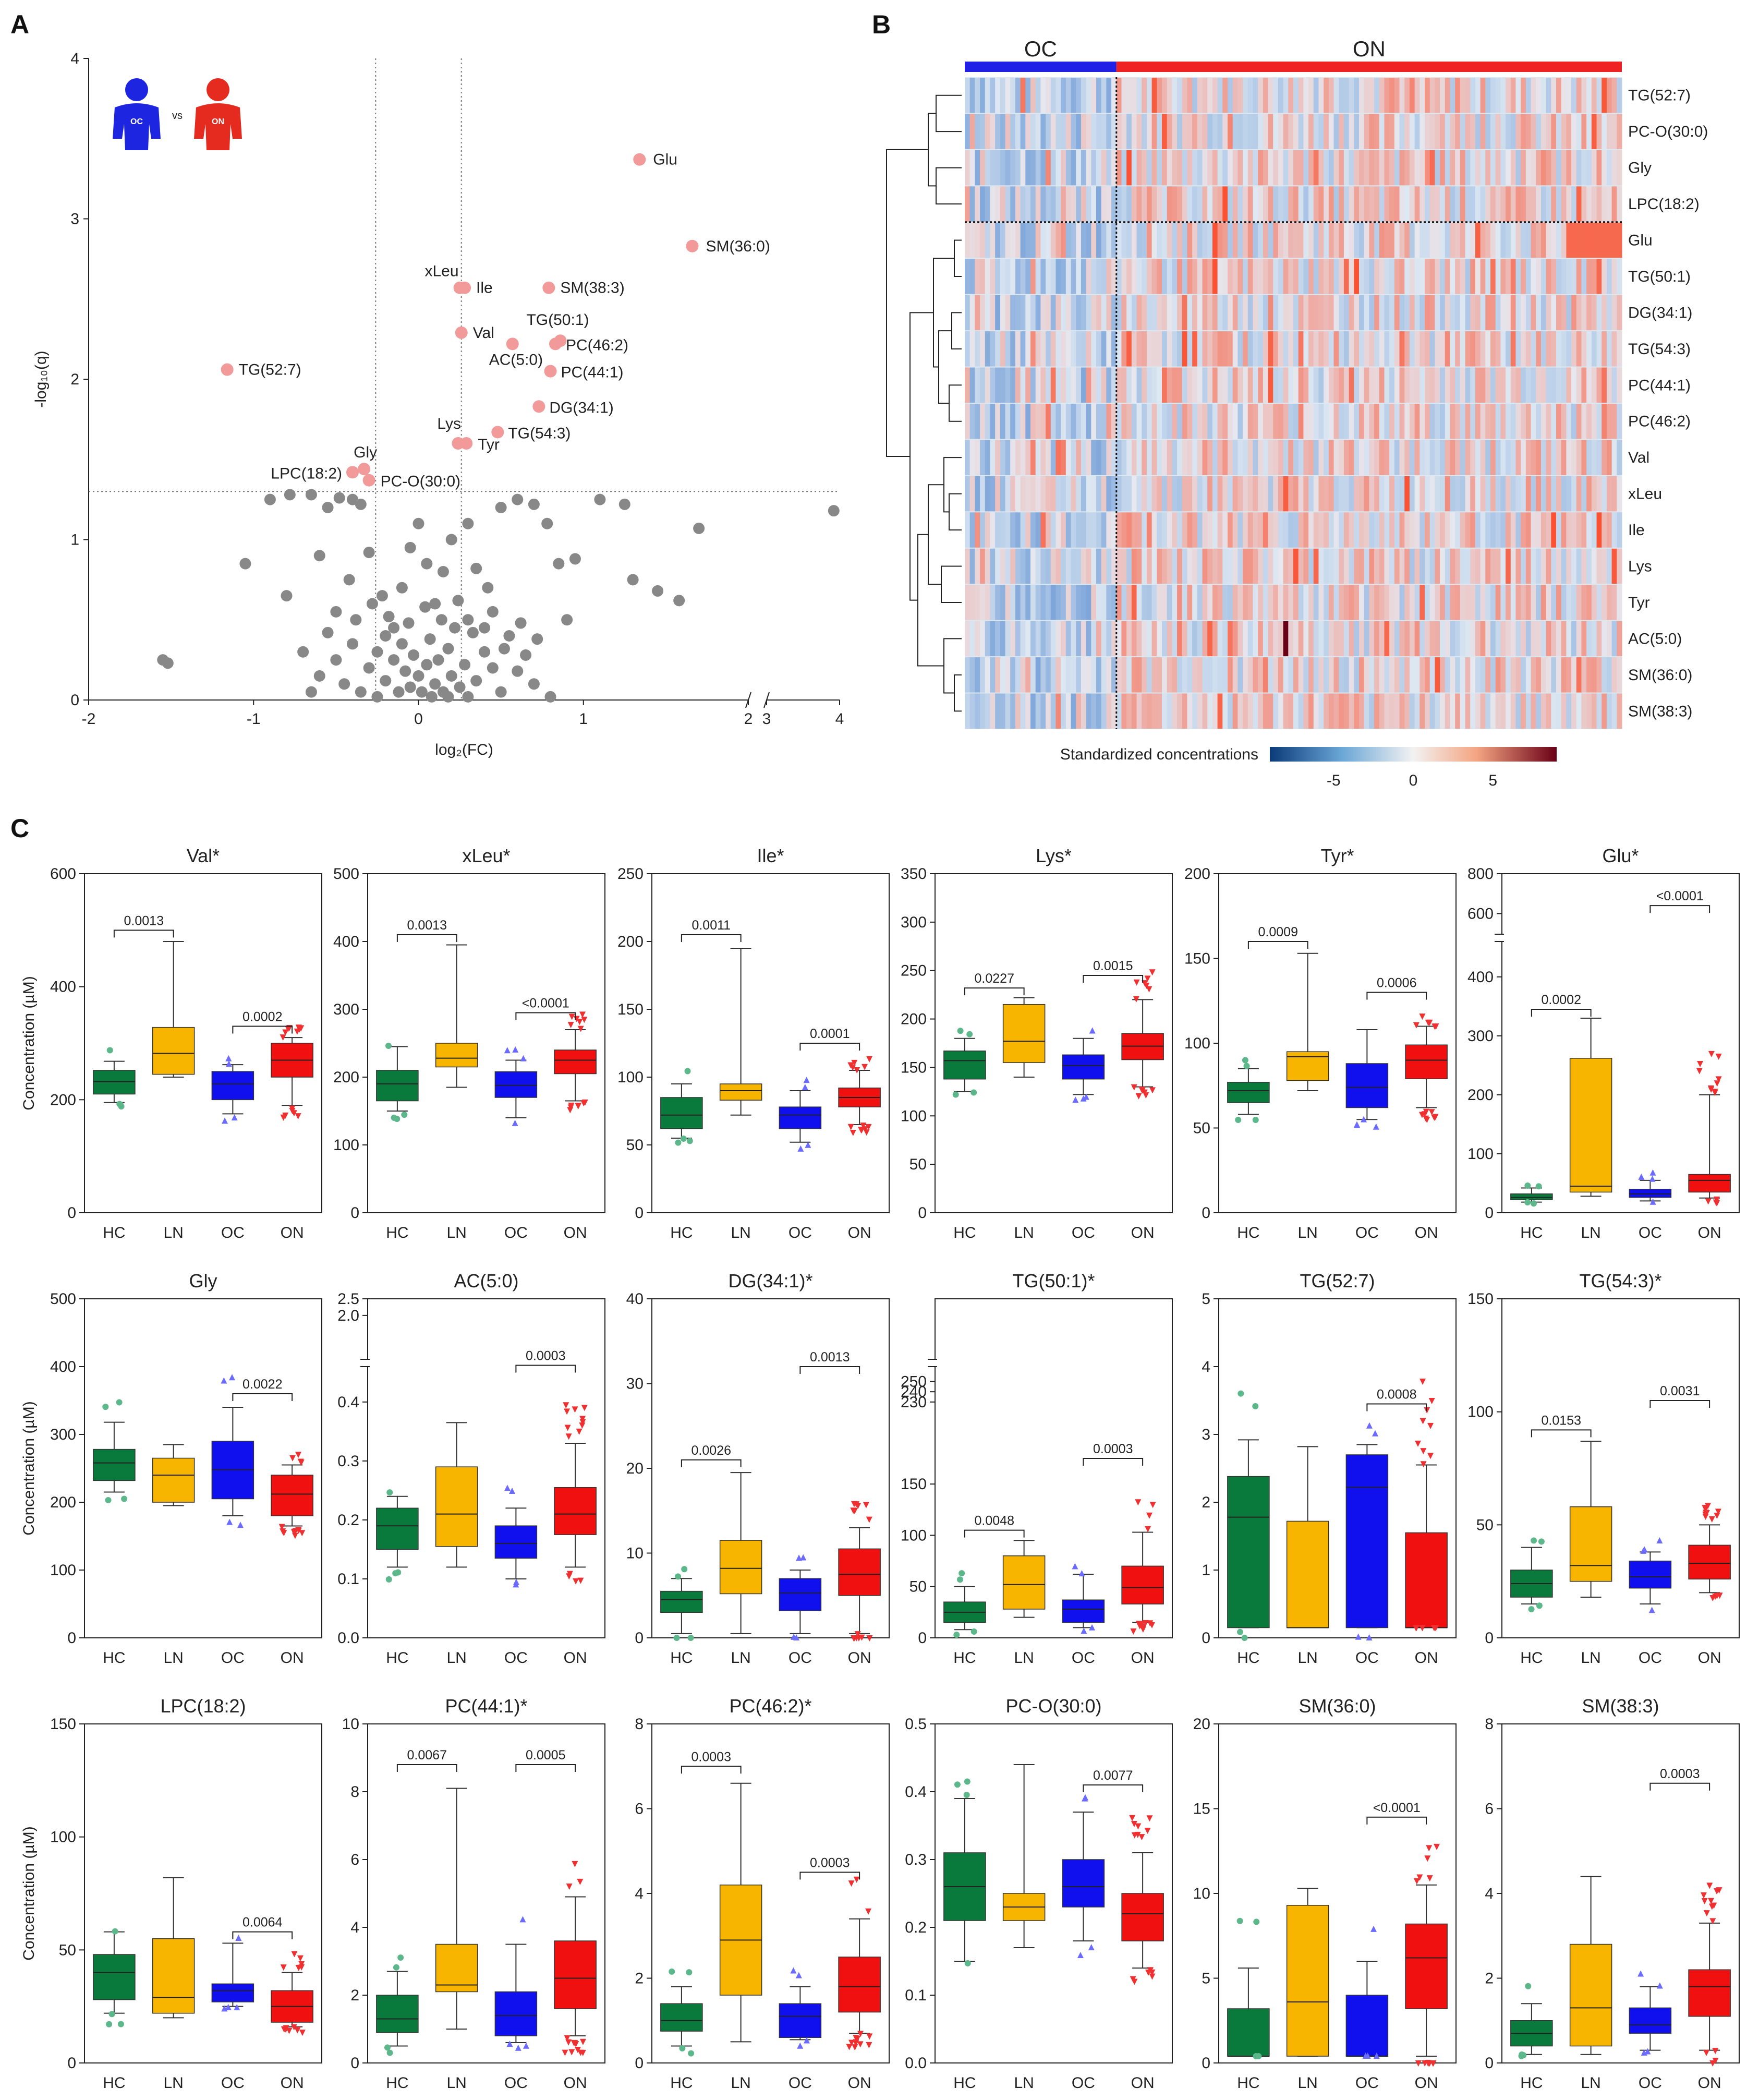  Describe the element at coordinates (1206, 1978) in the screenshot. I see `y-tick-label: 5` at that location.